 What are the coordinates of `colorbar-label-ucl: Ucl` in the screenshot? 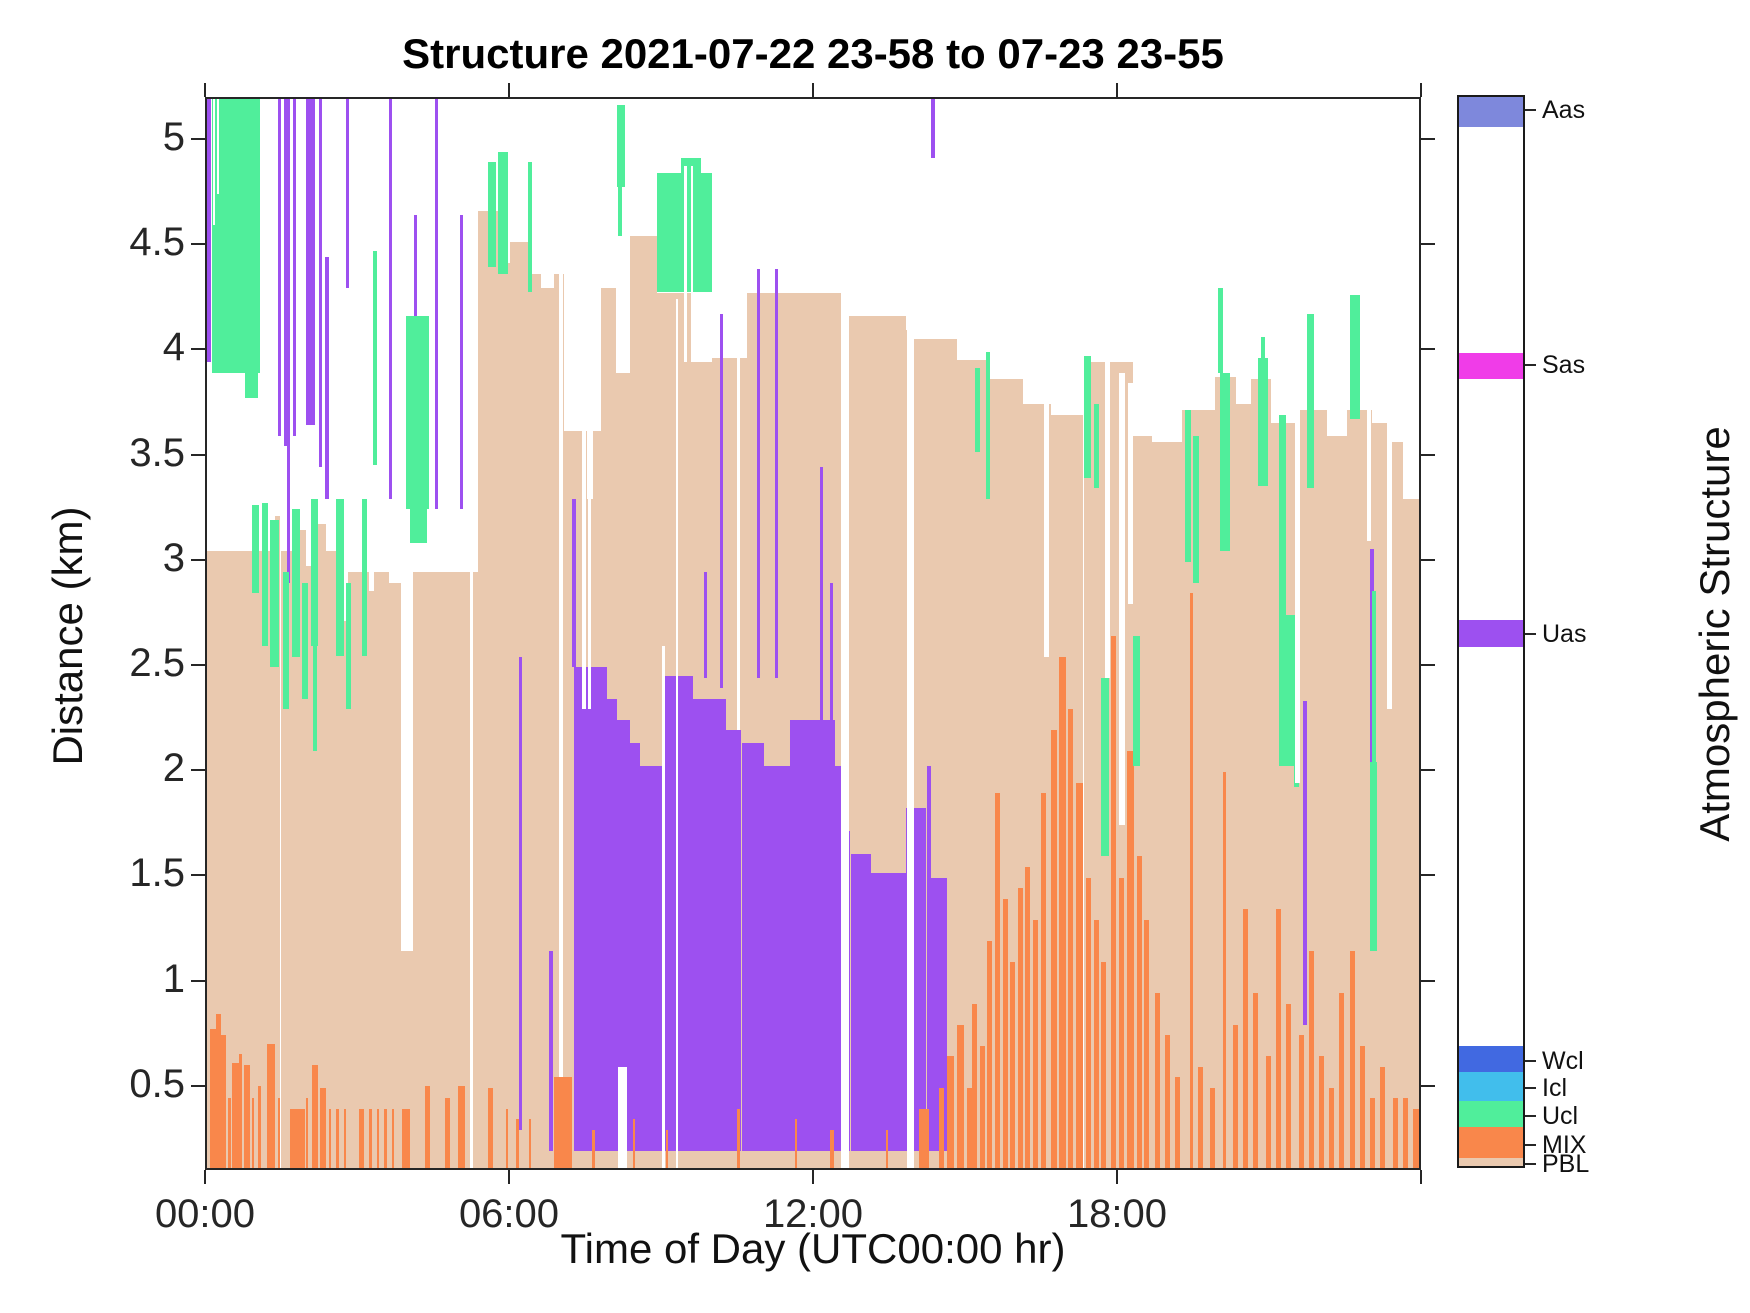 It's located at (1560, 1116).